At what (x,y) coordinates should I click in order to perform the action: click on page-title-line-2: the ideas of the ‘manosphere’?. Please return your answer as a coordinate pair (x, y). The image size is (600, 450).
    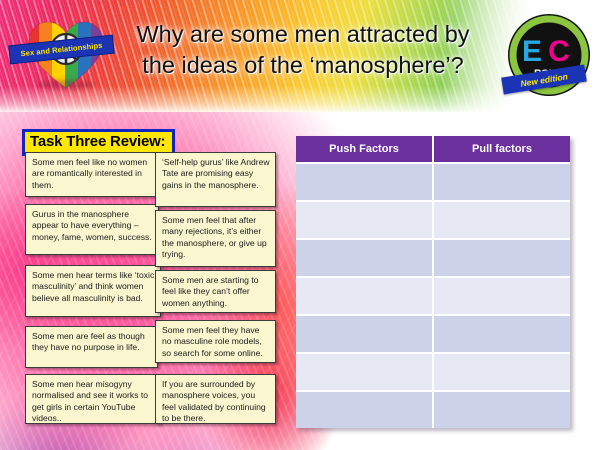
    Looking at the image, I should click on (303, 65).